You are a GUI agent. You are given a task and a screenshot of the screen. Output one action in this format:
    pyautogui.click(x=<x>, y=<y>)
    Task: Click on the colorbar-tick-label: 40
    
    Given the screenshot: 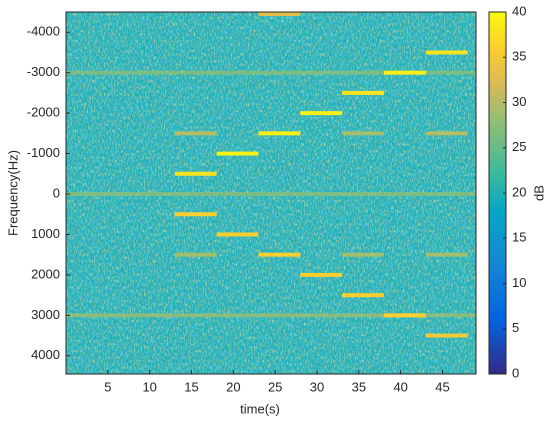 What is the action you would take?
    pyautogui.click(x=519, y=10)
    